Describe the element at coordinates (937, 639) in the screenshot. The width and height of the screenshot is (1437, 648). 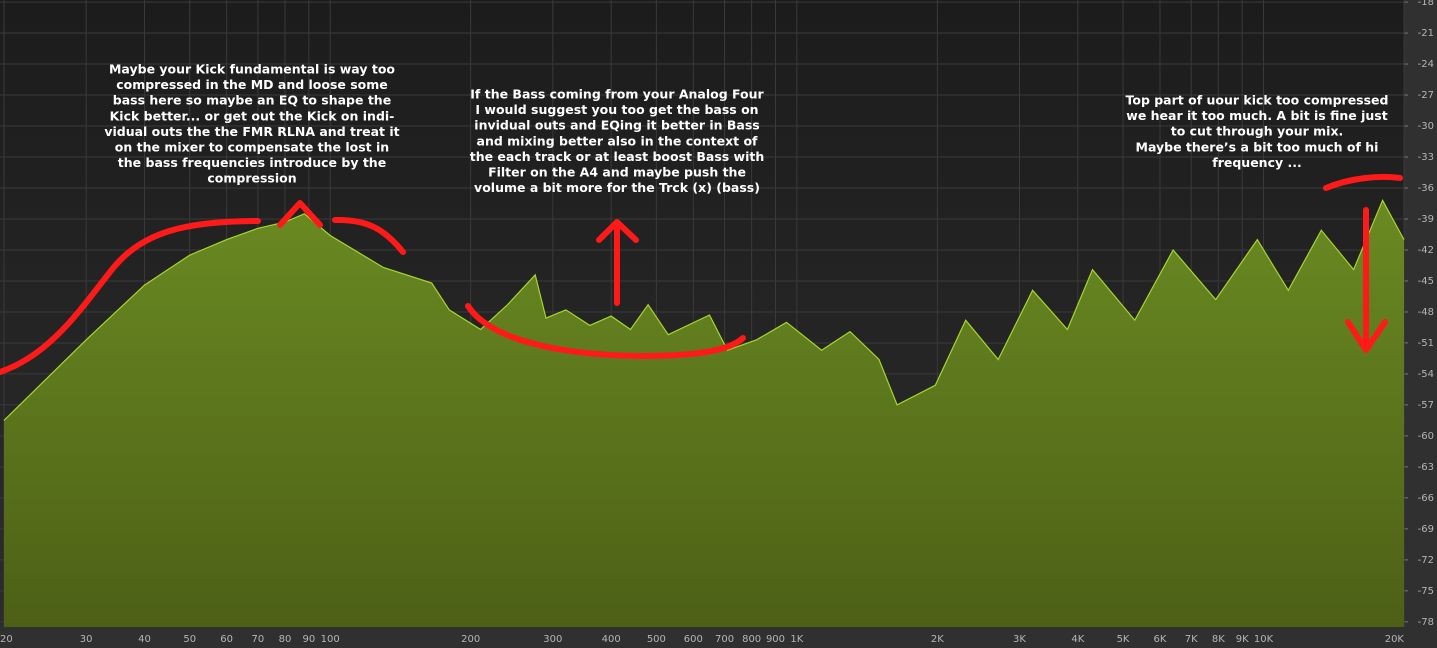
I see `x-tick-label: 2K` at that location.